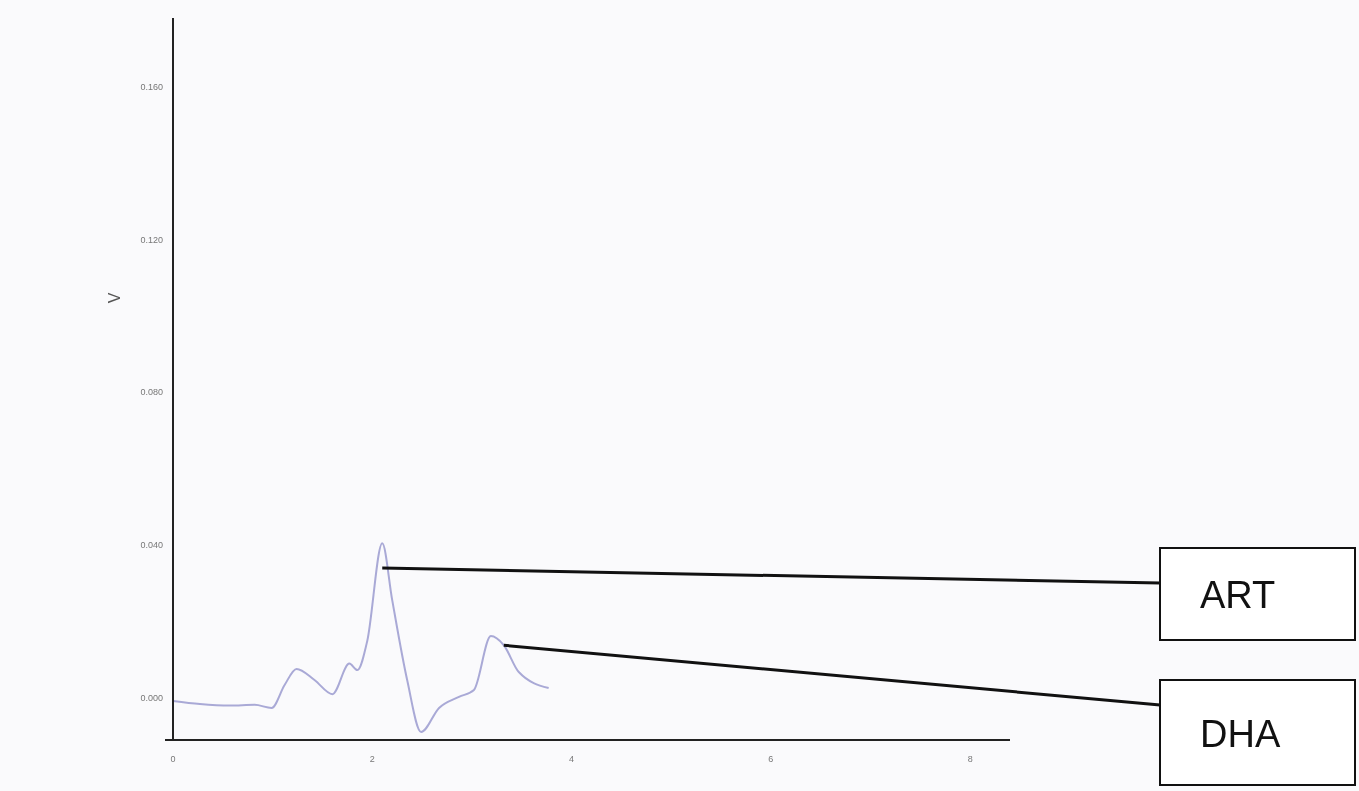  Describe the element at coordinates (114, 298) in the screenshot. I see `y-axis-title: V` at that location.